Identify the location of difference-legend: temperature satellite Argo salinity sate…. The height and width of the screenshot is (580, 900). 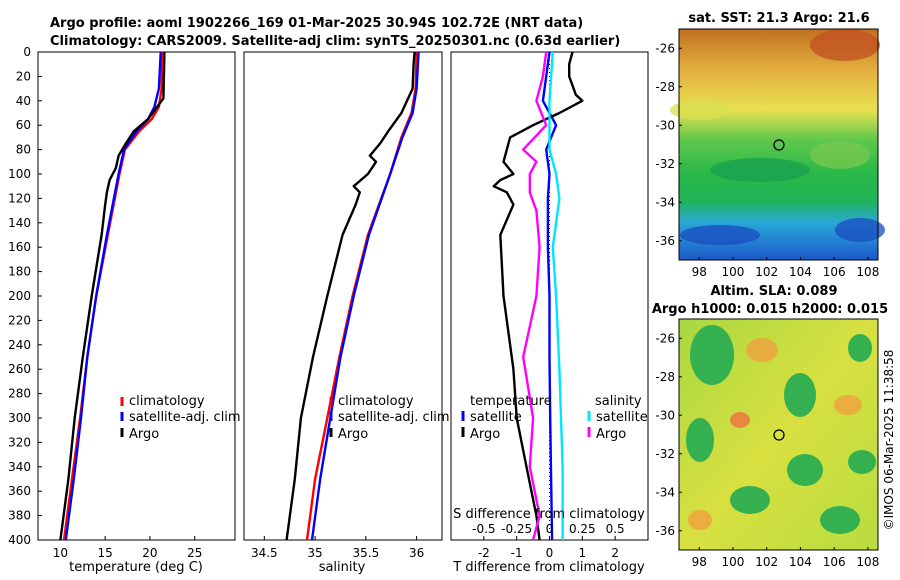
(554, 418).